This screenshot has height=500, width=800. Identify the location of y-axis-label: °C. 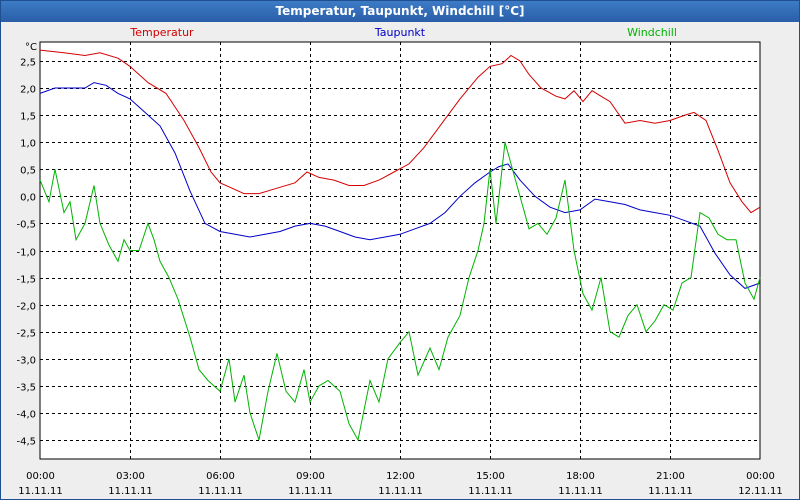
(31, 47).